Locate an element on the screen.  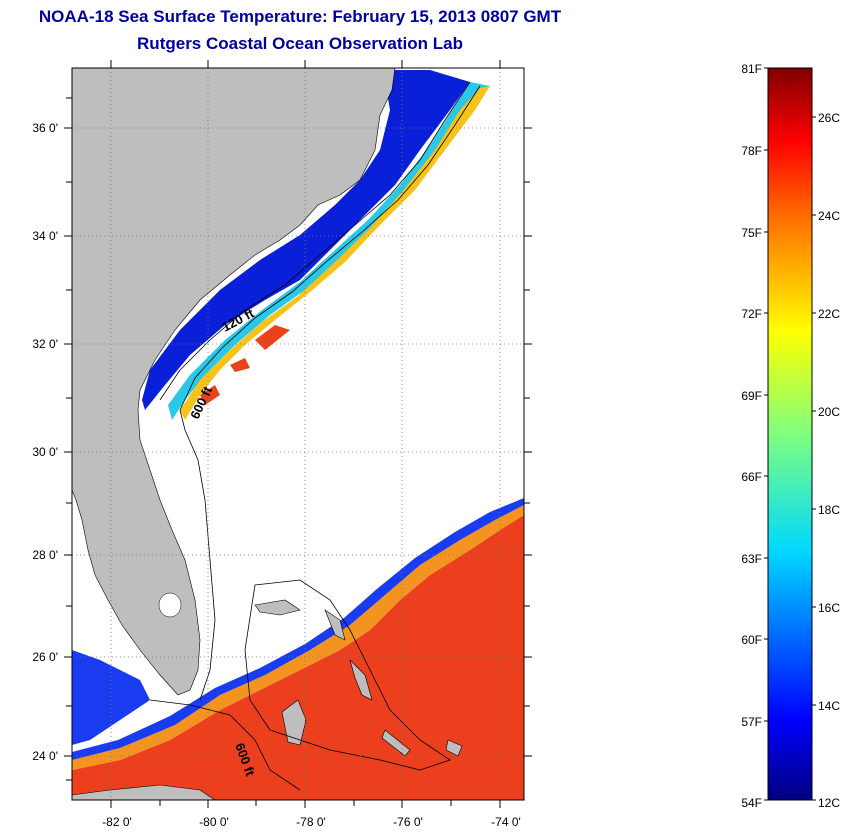
lon-label: -74 0' is located at coordinates (506, 822).